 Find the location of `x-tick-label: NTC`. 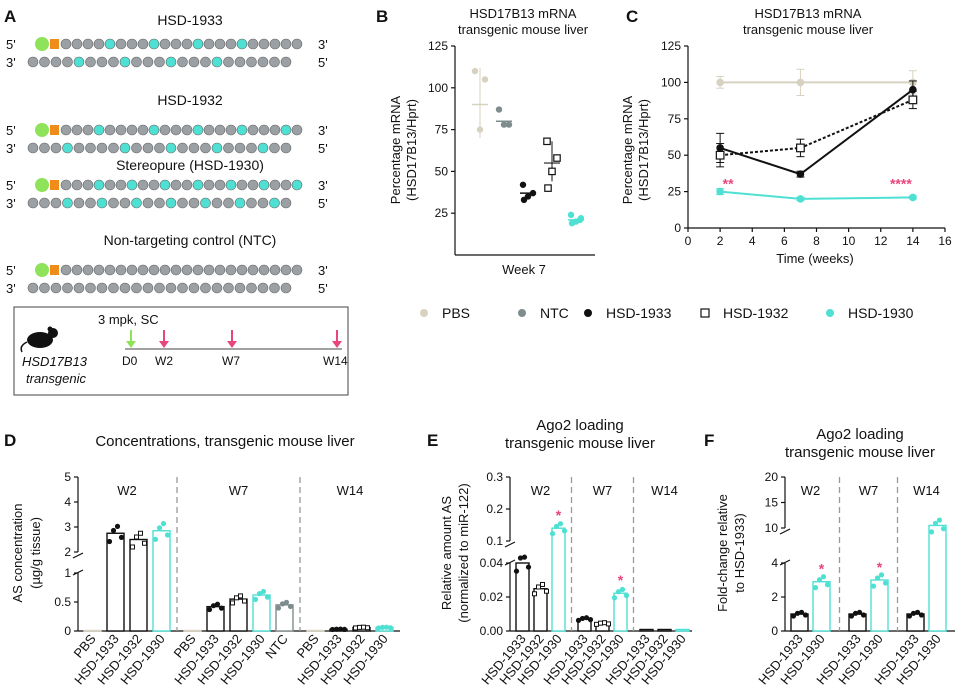

x-tick-label: NTC is located at coordinates (276, 646).